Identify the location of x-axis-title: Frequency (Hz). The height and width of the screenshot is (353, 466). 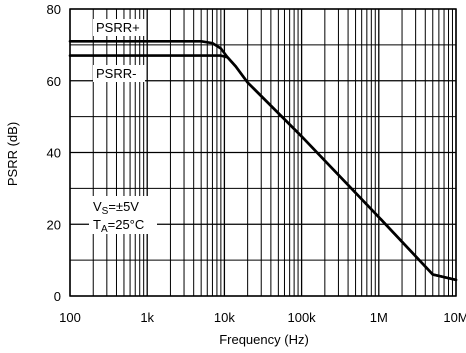
(264, 339).